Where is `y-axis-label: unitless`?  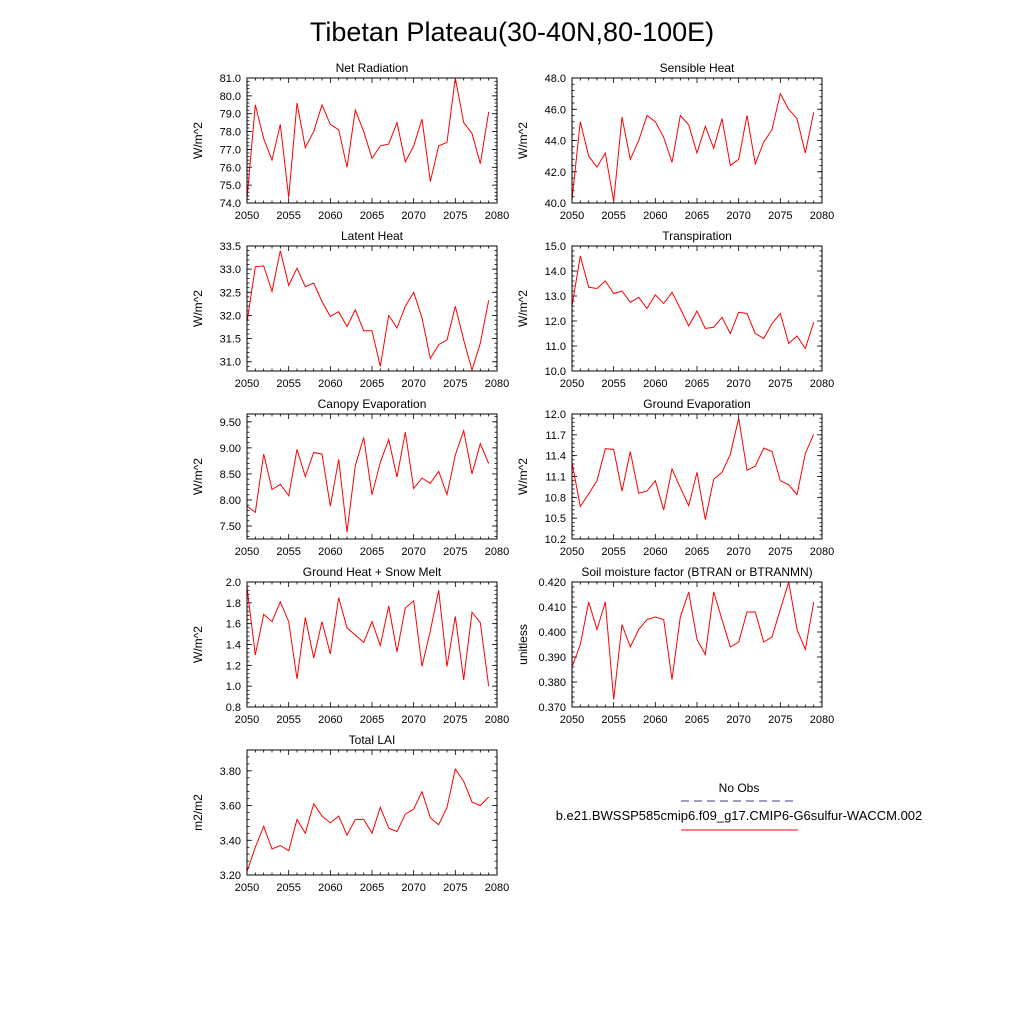 y-axis-label: unitless is located at coordinates (523, 644).